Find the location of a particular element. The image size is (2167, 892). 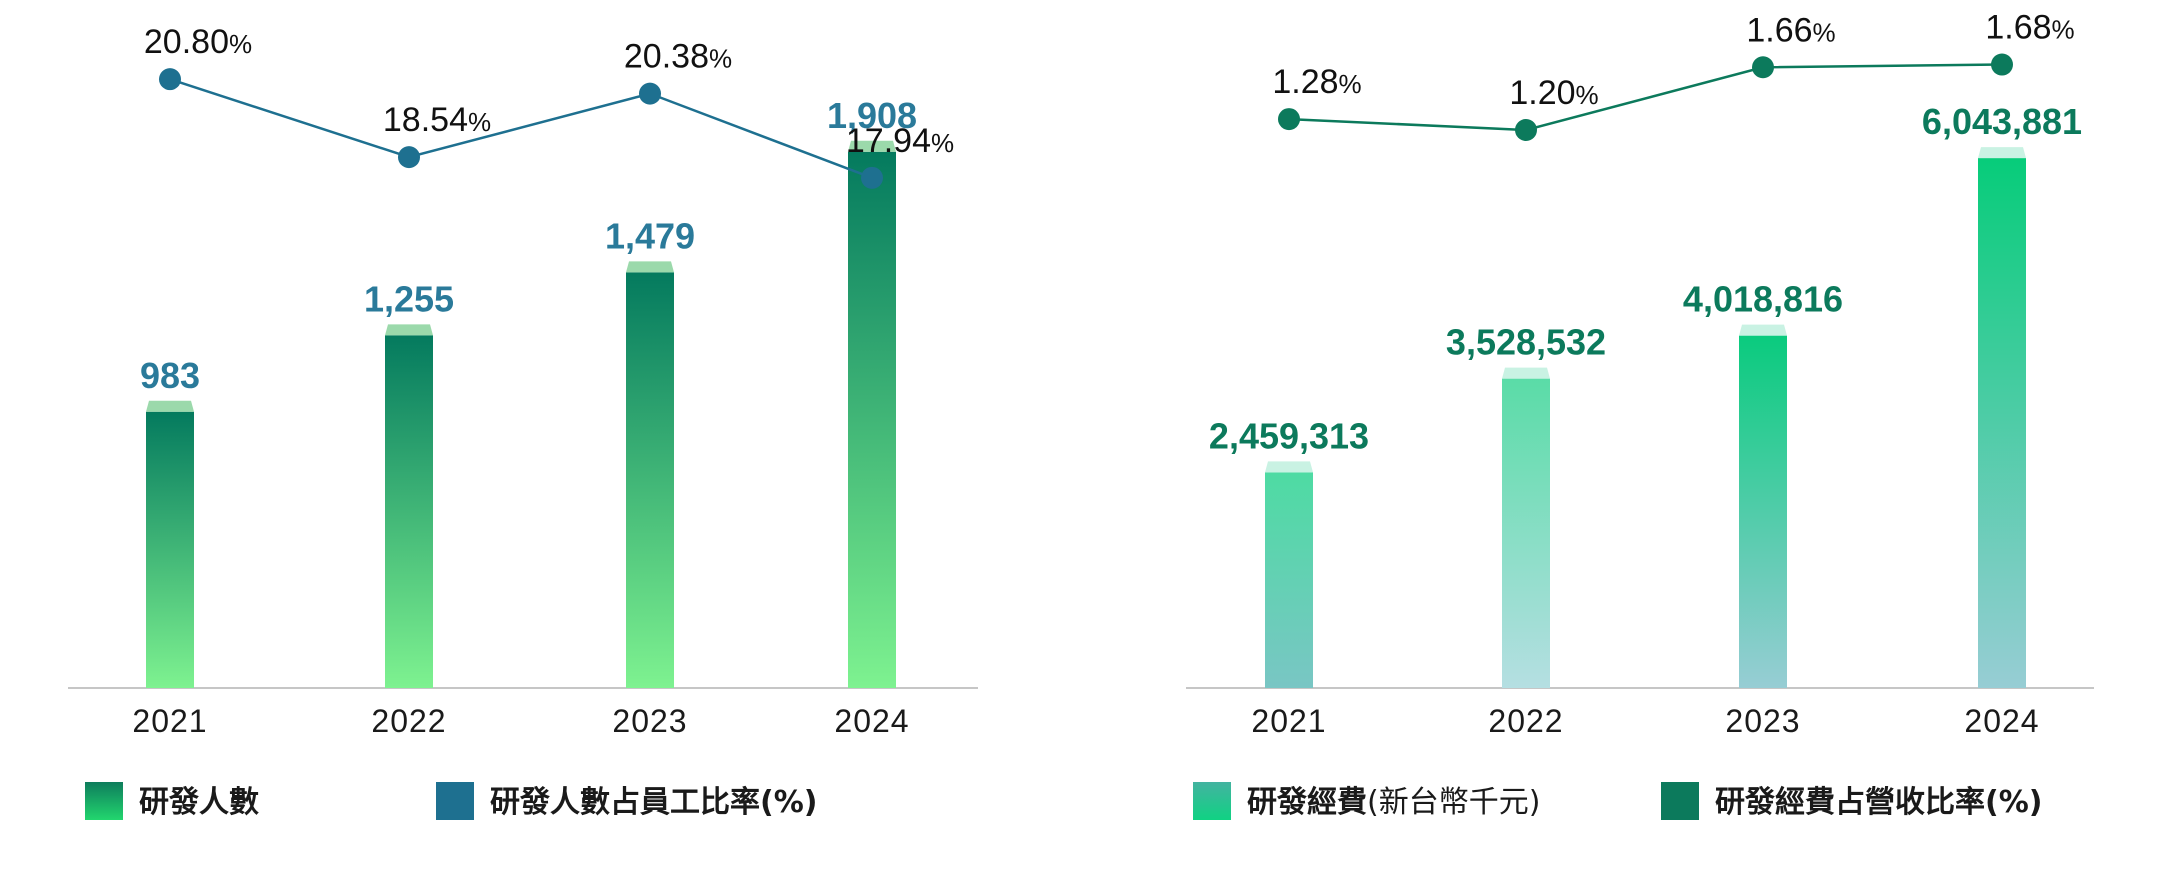

legend-label-bar: 研發人數 is located at coordinates (199, 802).